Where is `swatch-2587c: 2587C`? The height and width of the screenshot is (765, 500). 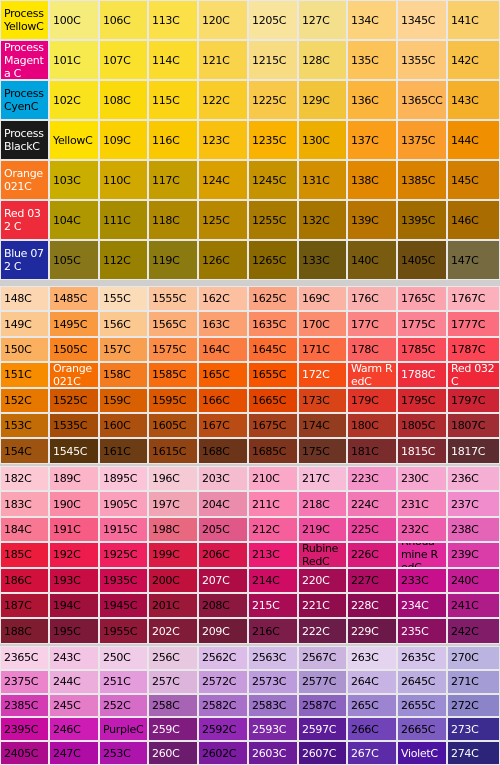 swatch-2587c: 2587C is located at coordinates (322, 705).